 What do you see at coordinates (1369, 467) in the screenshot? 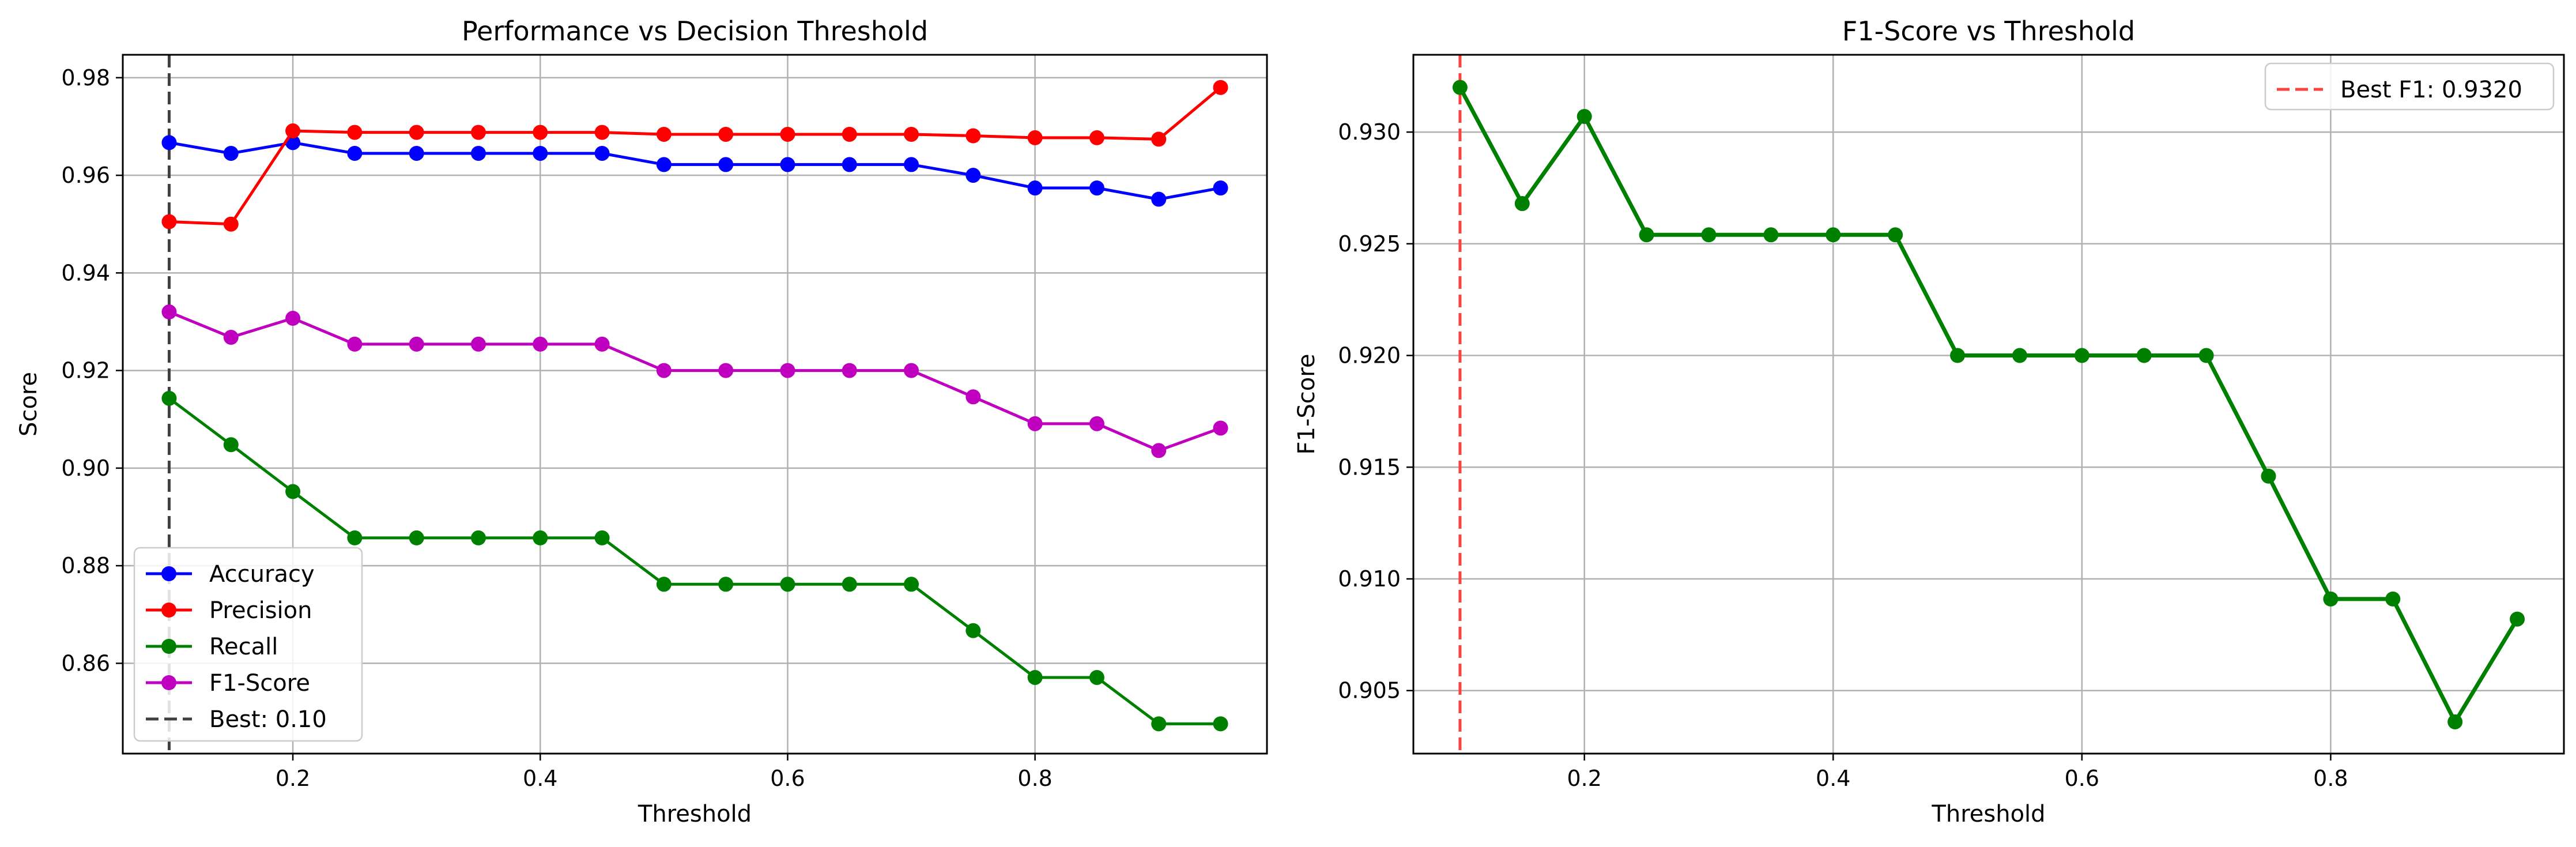
I see `y-tick-label: 0.915` at bounding box center [1369, 467].